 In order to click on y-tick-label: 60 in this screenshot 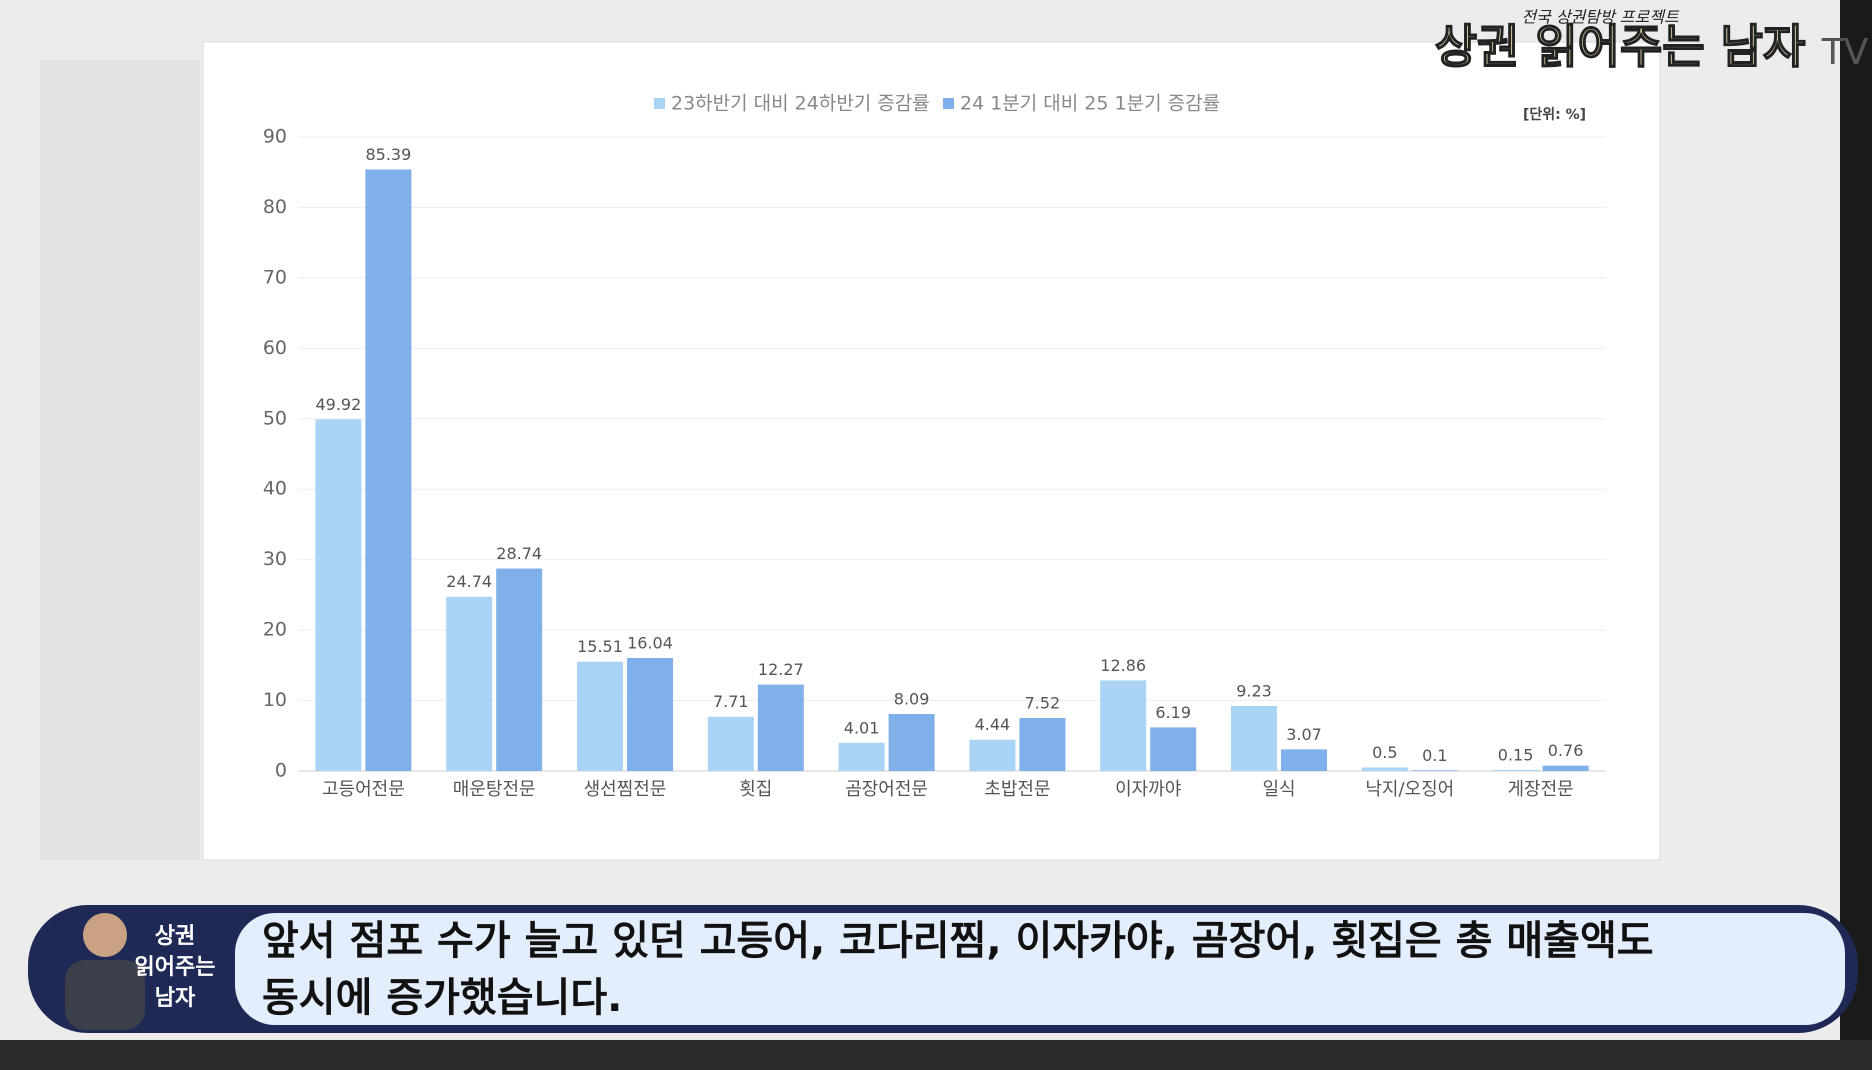, I will do `click(275, 348)`.